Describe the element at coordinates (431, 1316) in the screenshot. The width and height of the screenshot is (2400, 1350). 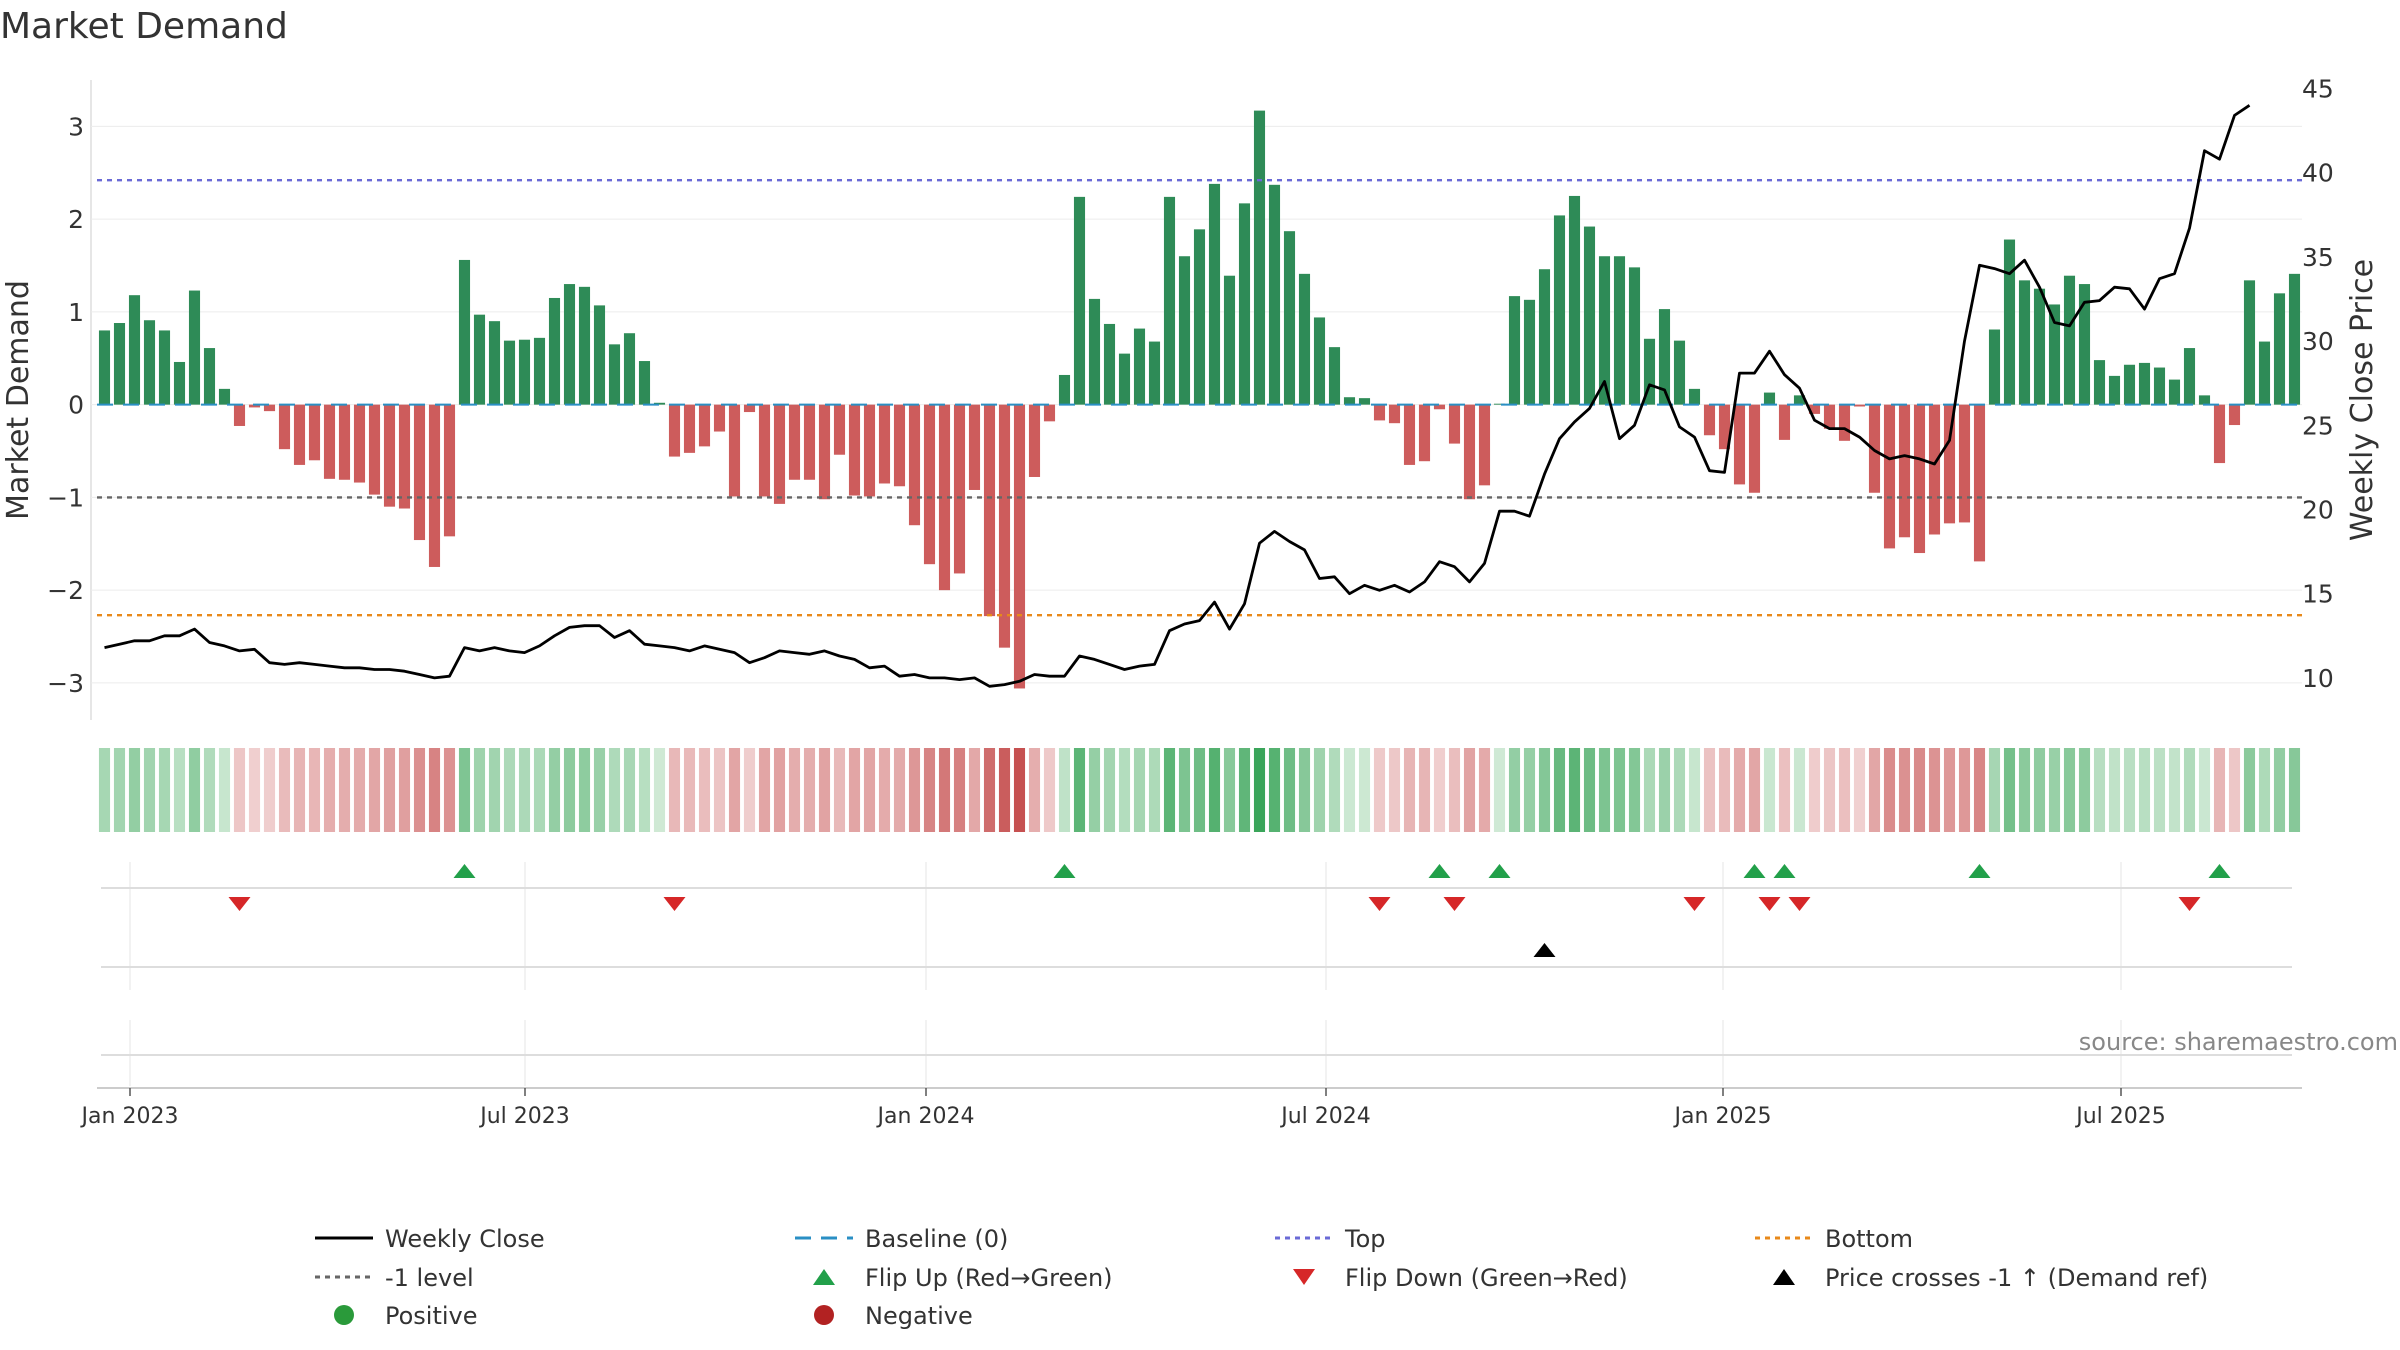
I see `legend-label: Positive` at that location.